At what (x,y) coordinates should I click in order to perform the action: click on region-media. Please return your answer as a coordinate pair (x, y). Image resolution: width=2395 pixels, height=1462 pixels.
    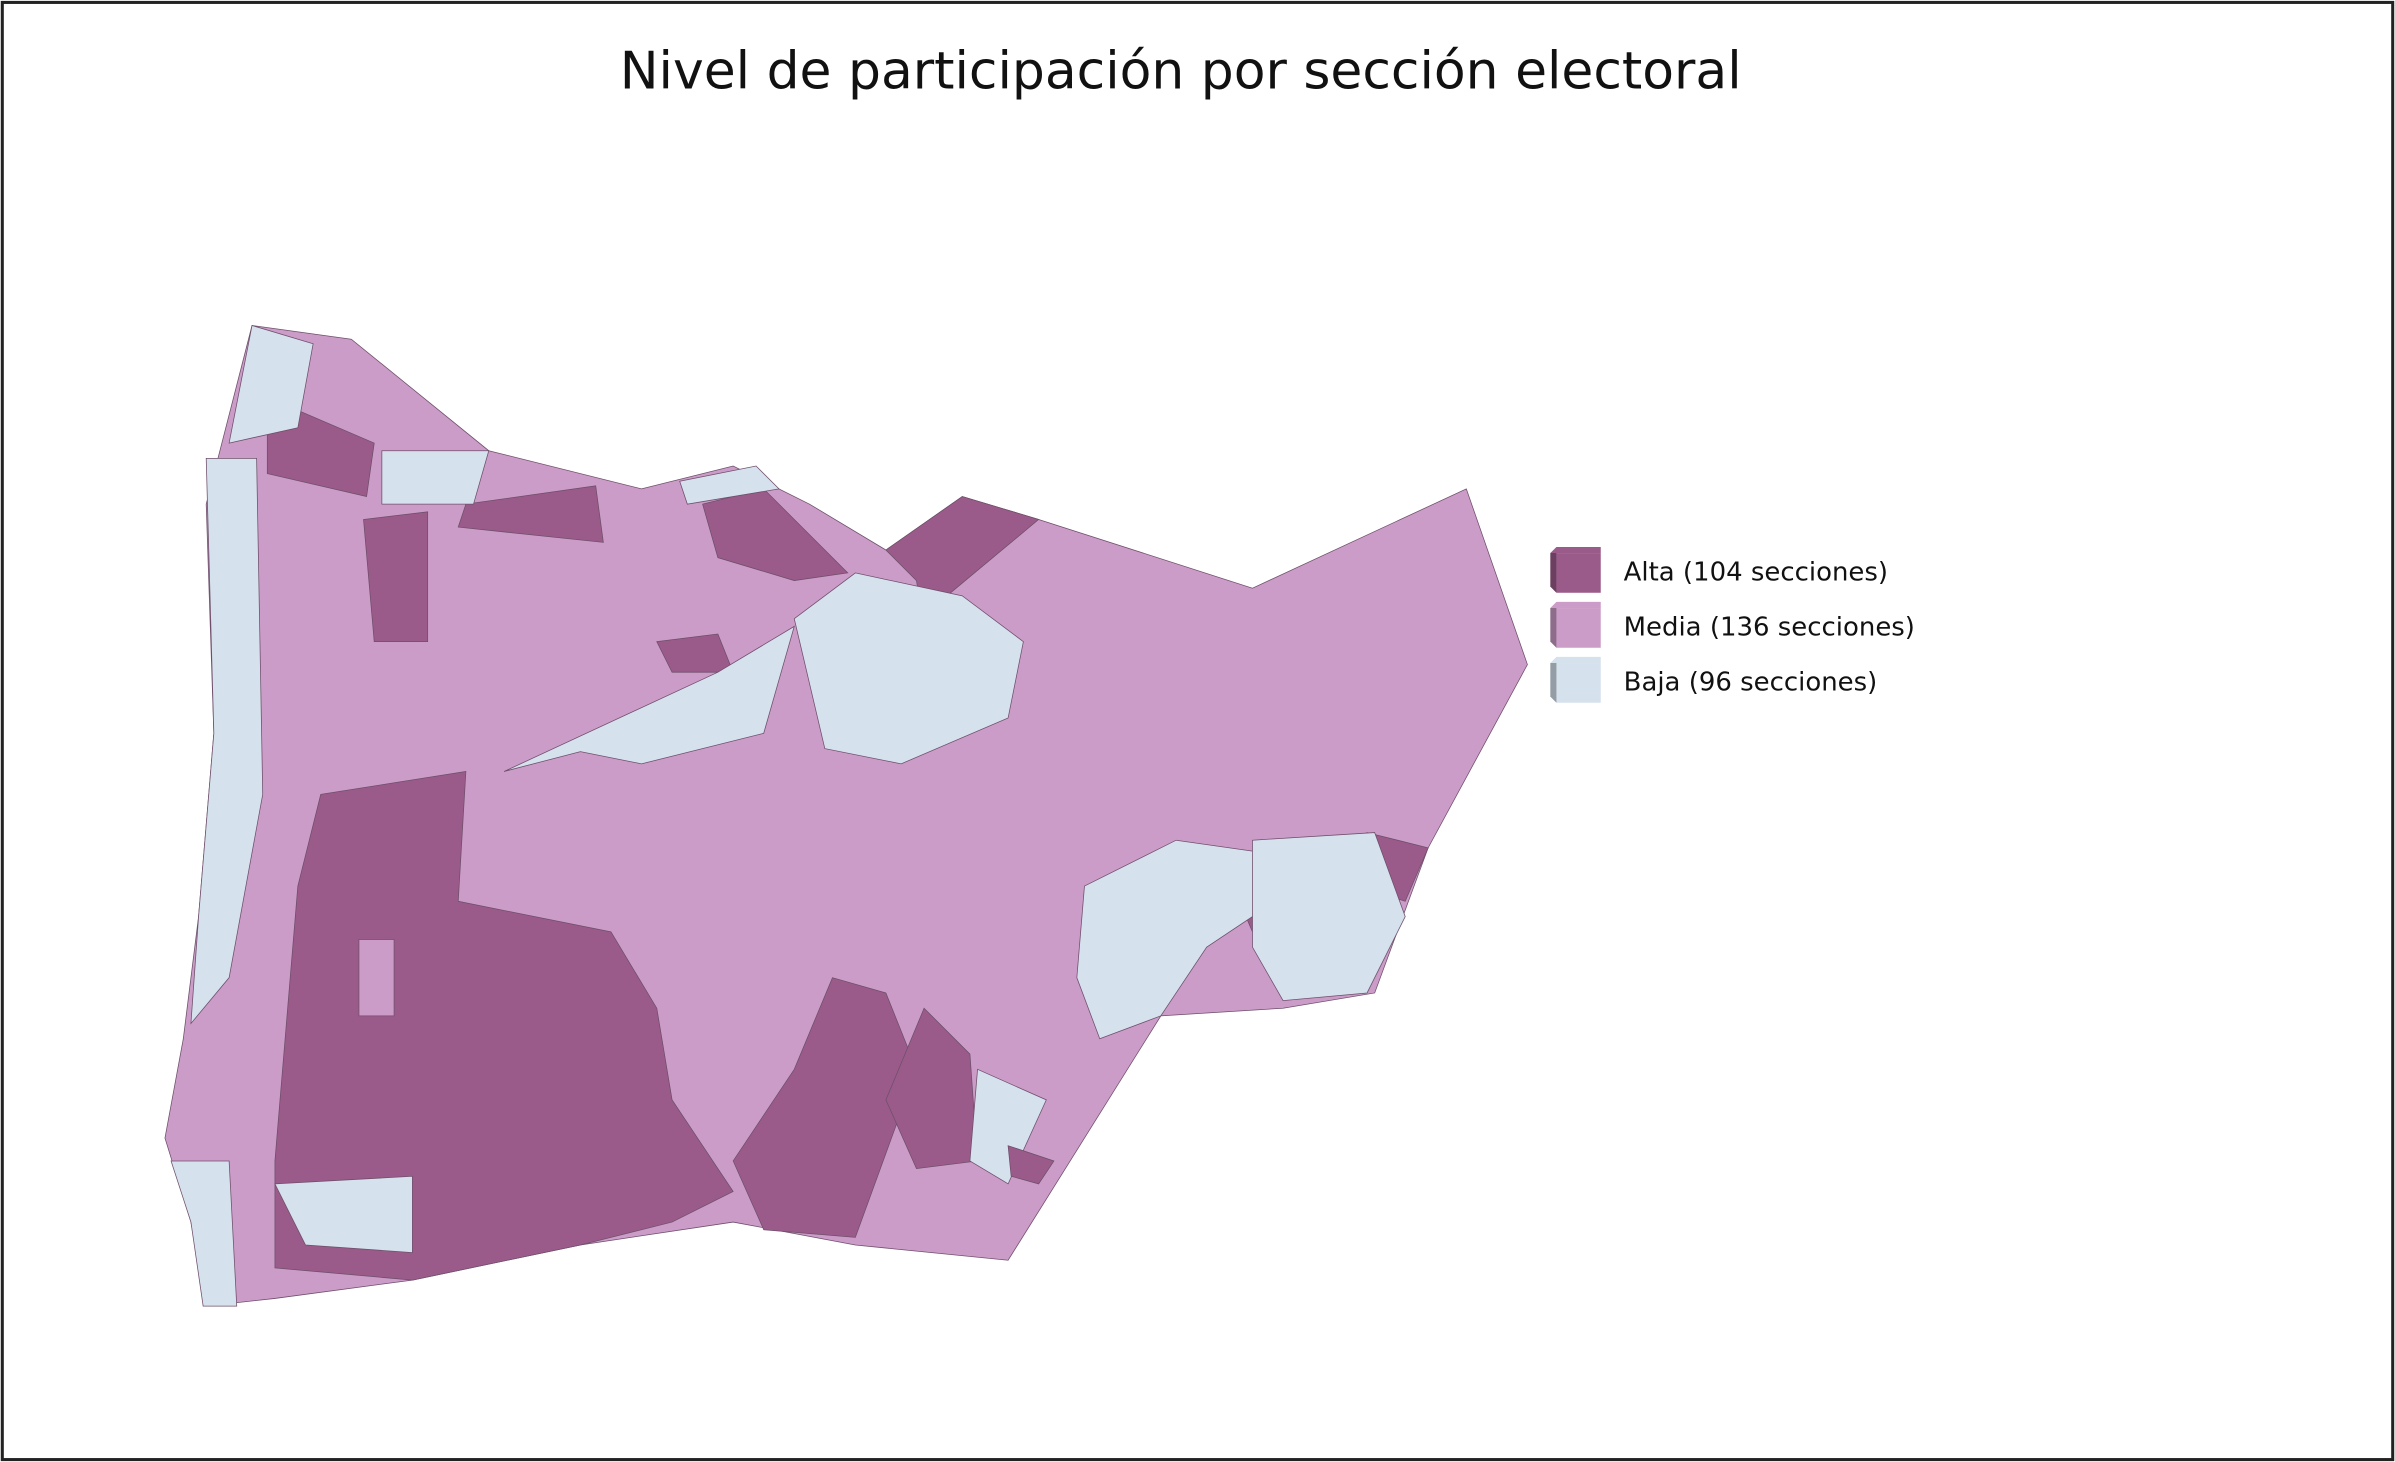
    Looking at the image, I should click on (376, 978).